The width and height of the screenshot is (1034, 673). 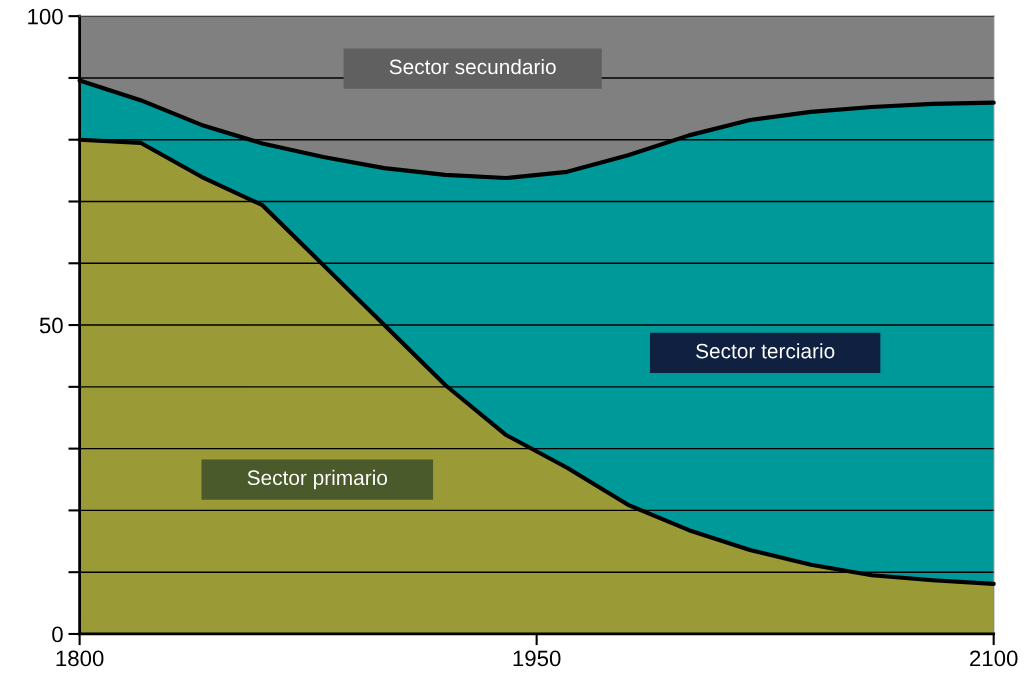 I want to click on x-tick-label: 1950, so click(x=537, y=658).